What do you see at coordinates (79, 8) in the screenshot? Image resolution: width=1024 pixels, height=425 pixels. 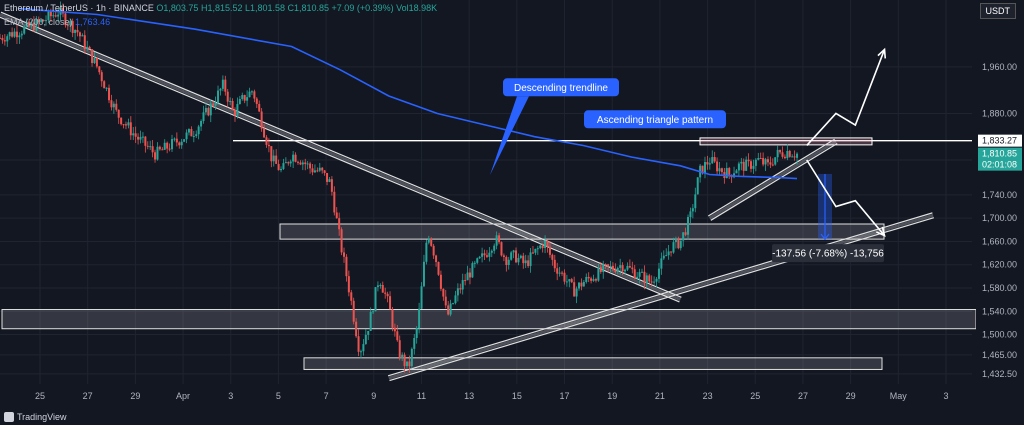 I see `symbol-name: Ethereum / TetherUS · 1h · BINANCE` at bounding box center [79, 8].